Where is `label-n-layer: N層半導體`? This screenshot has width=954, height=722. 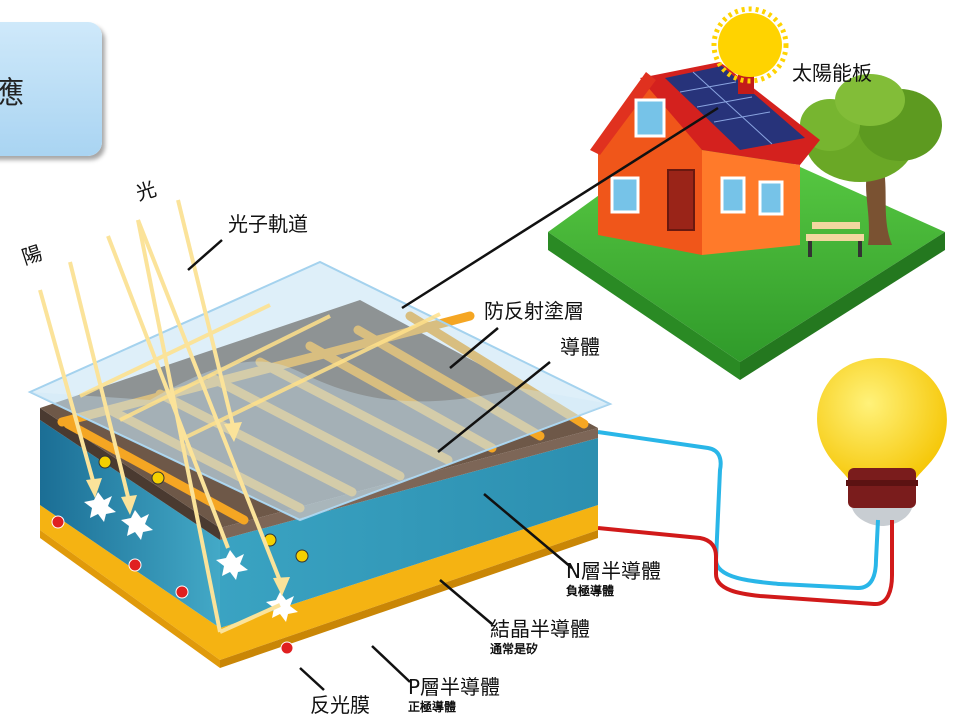
label-n-layer: N層半導體 is located at coordinates (613, 571).